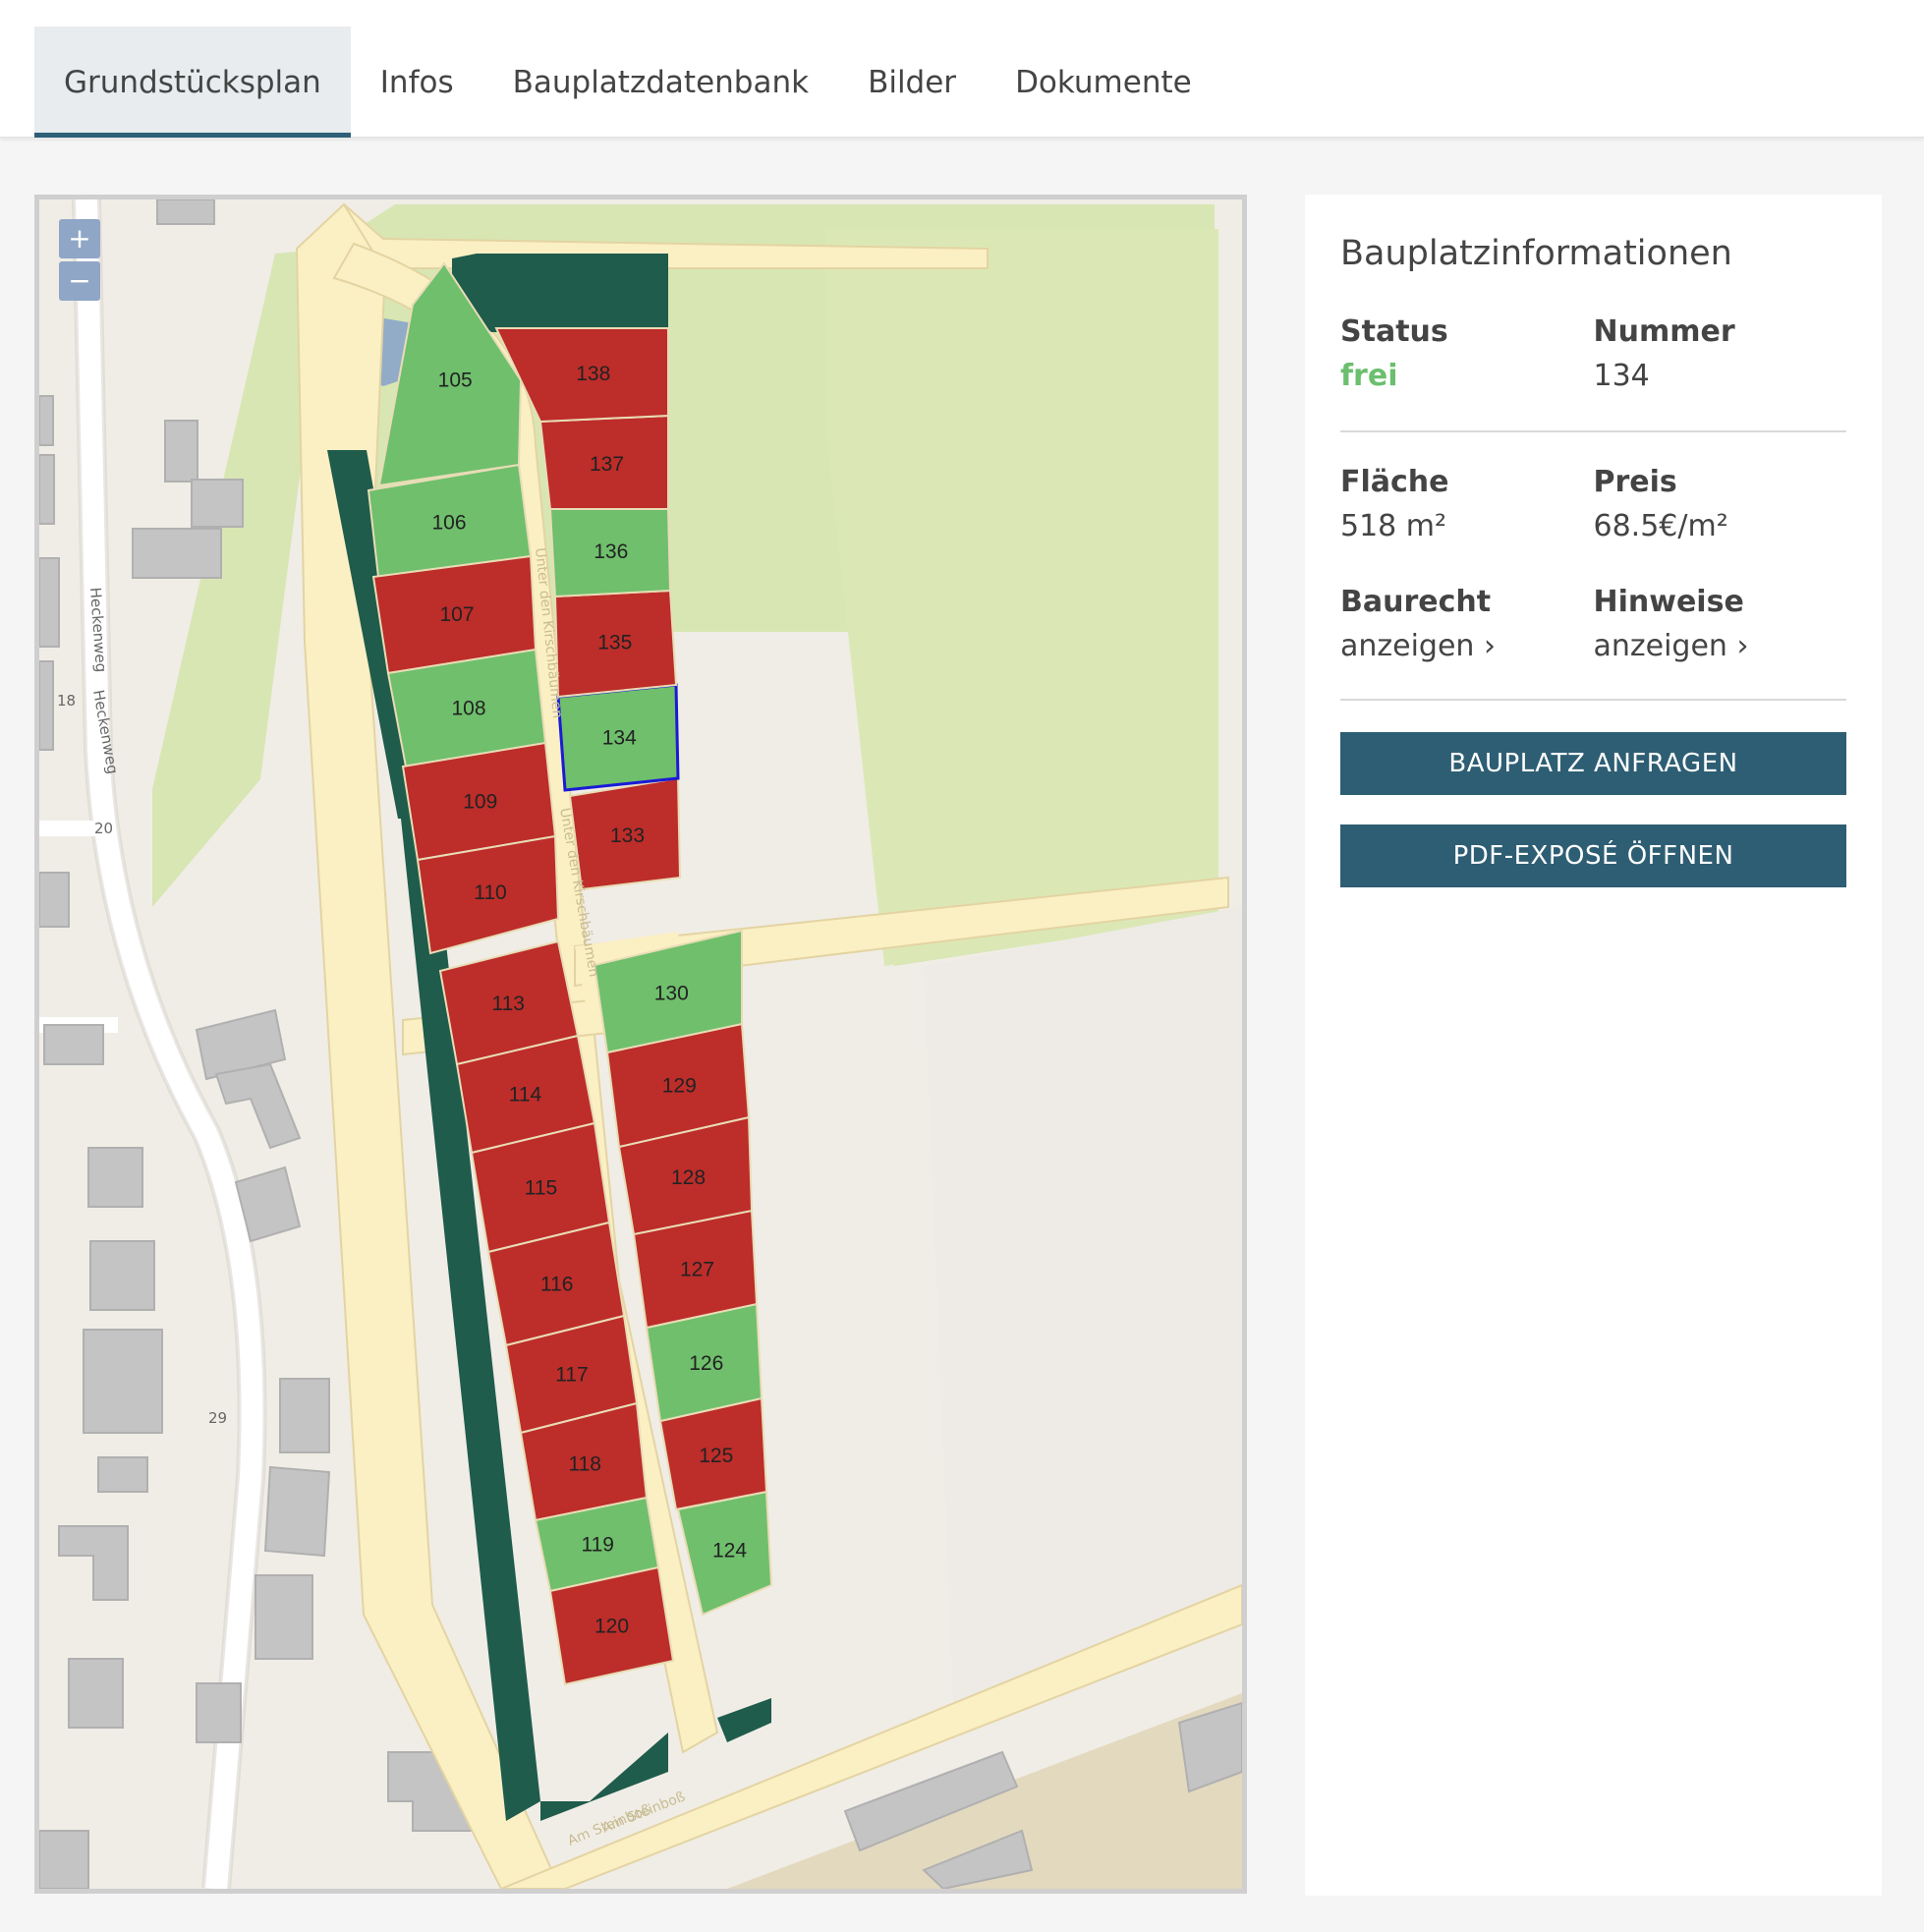 The width and height of the screenshot is (1924, 1932). Describe the element at coordinates (448, 522) in the screenshot. I see `lot-label: 106` at that location.